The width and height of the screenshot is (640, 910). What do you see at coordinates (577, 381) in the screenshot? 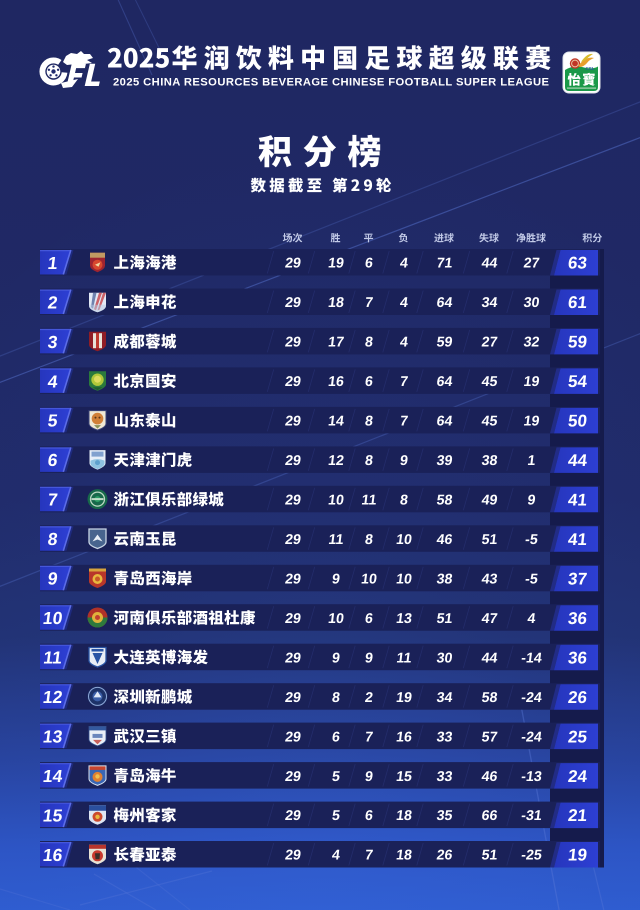
I see `svg-text: 54` at bounding box center [577, 381].